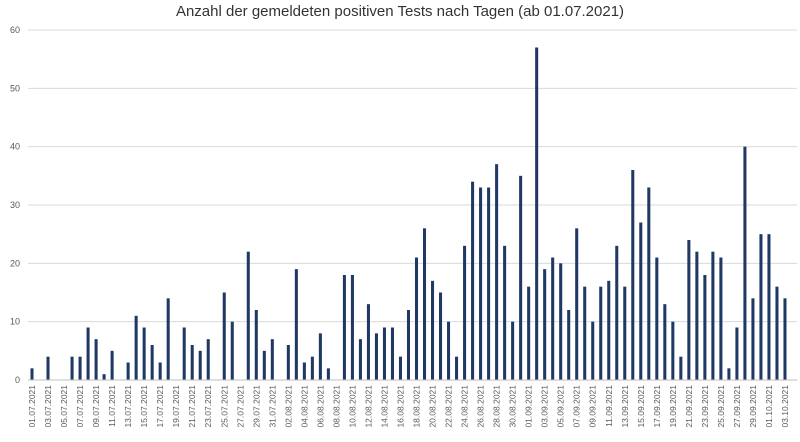  What do you see at coordinates (561, 321) in the screenshot?
I see `bar-05.09.2021` at bounding box center [561, 321].